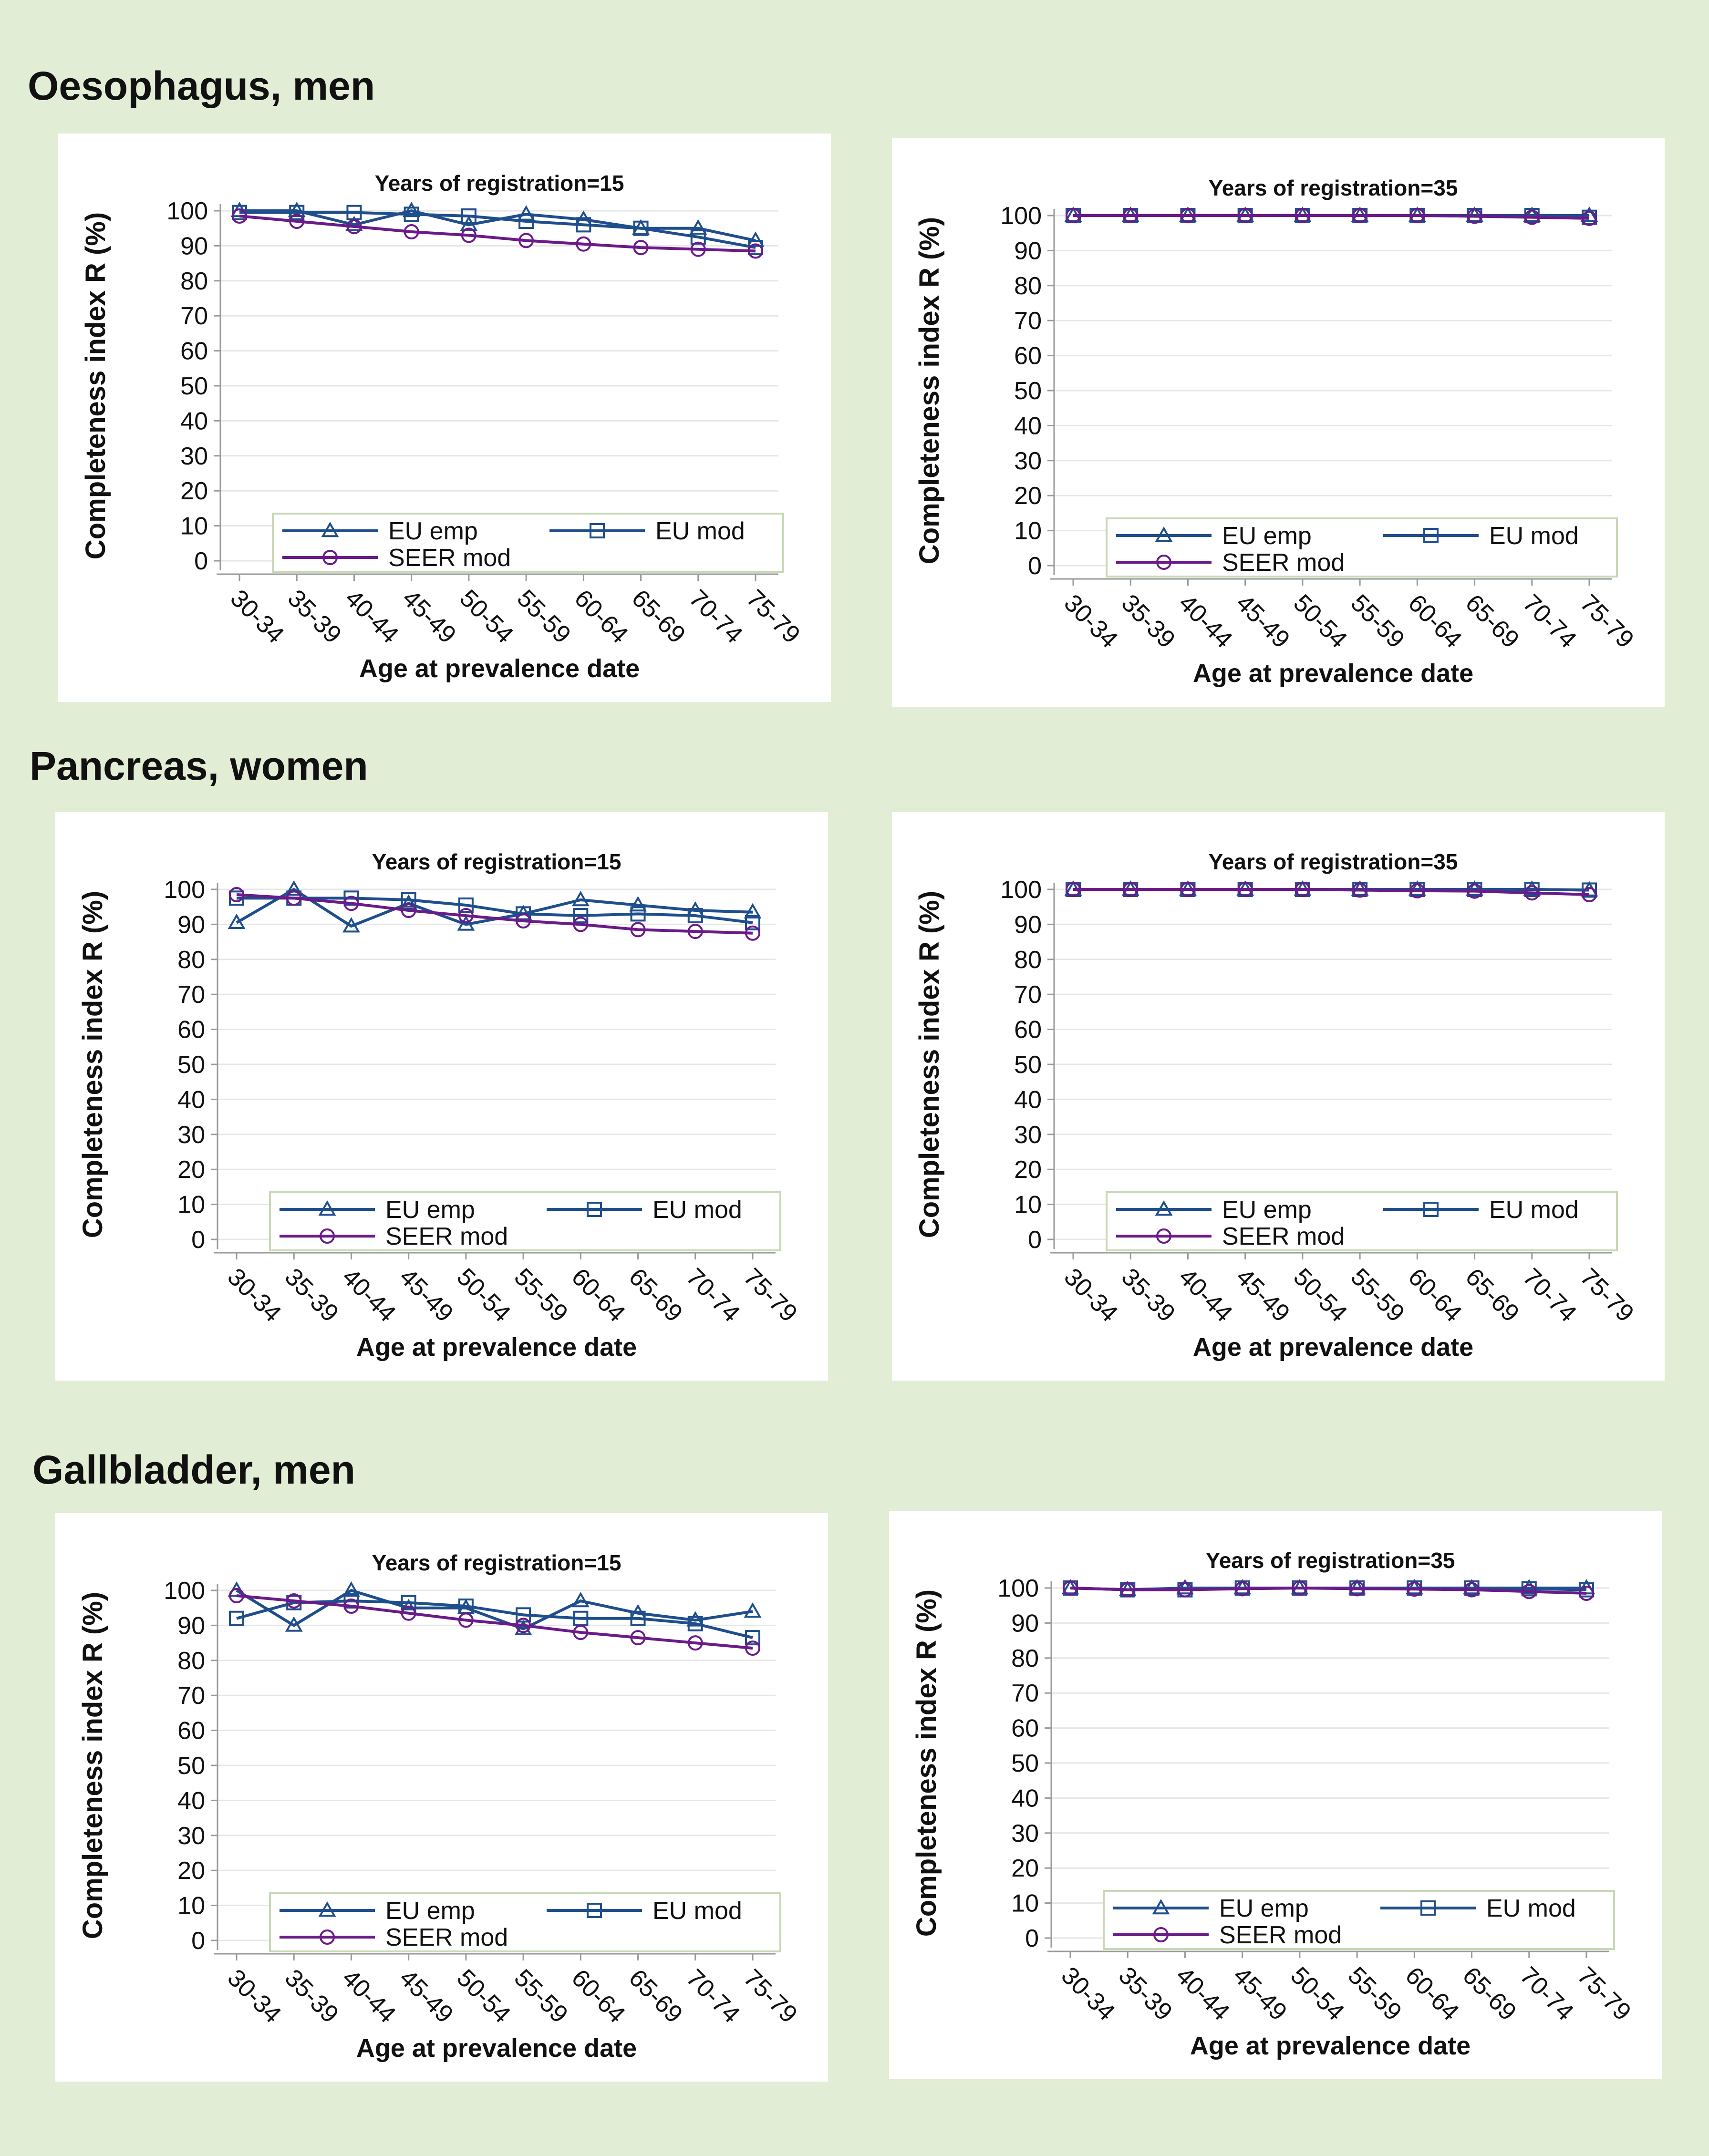  I want to click on legend-label: SEER mod, so click(1283, 1236).